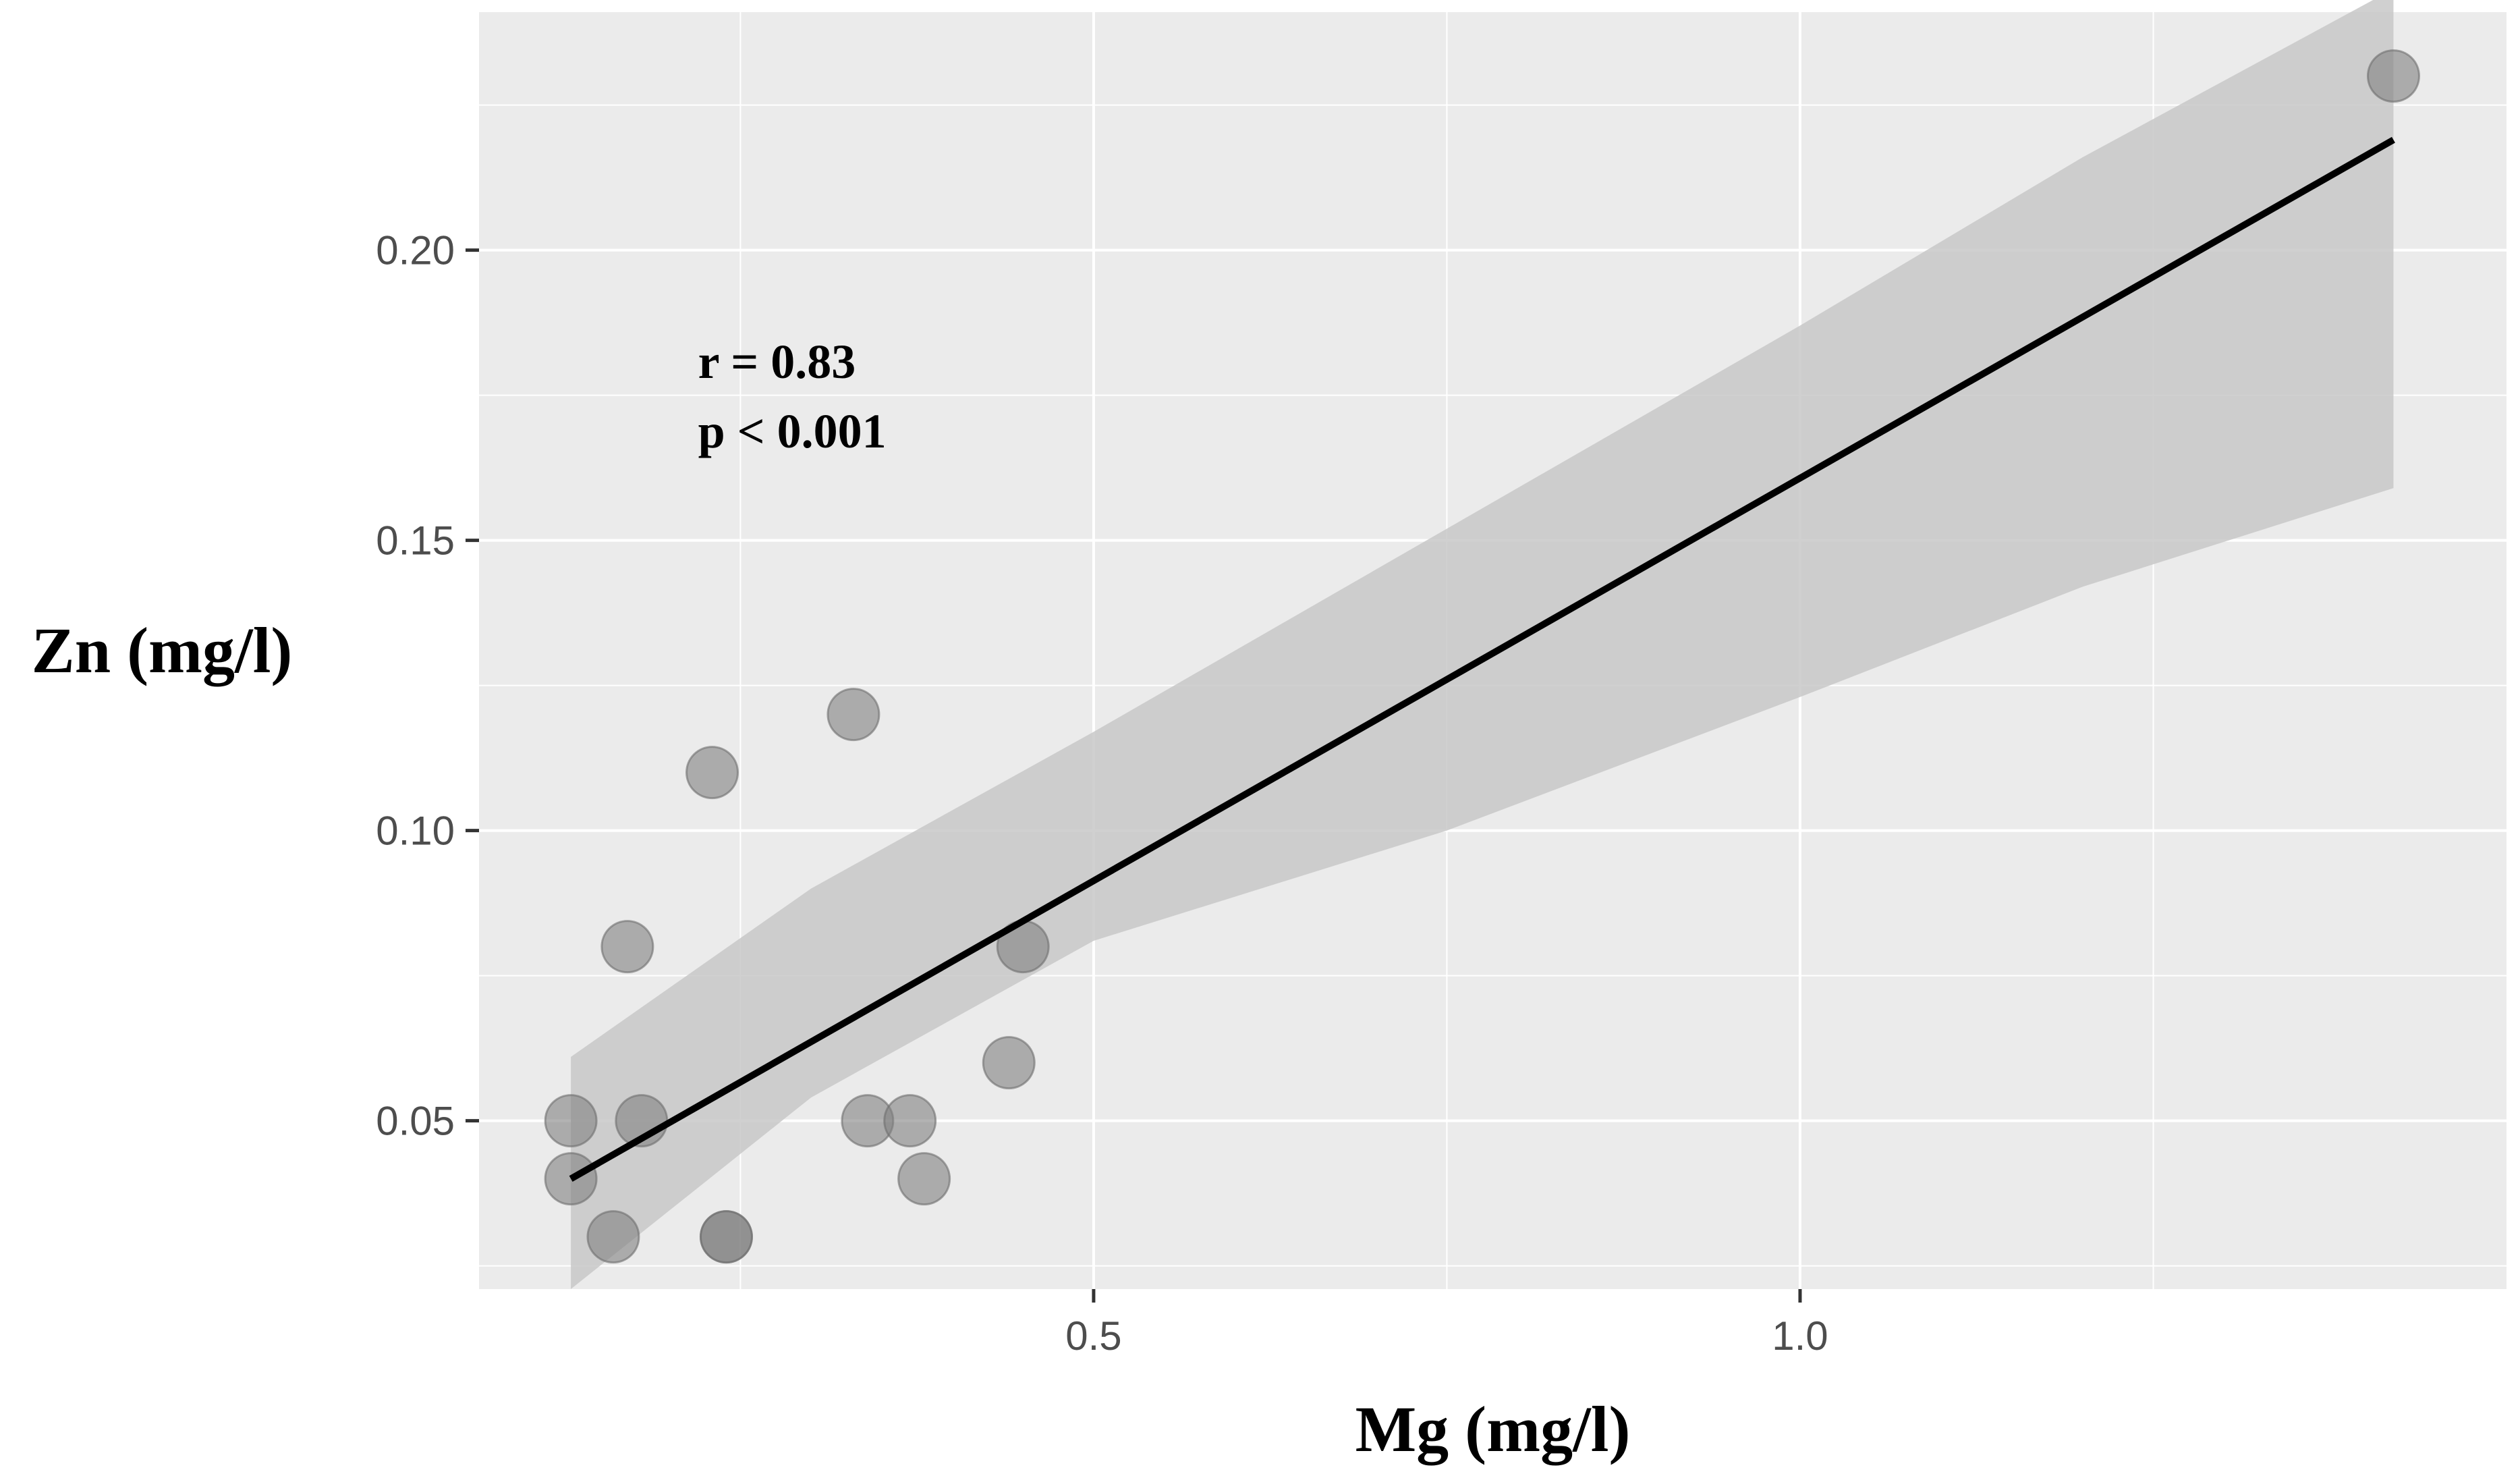  Describe the element at coordinates (1800, 1336) in the screenshot. I see `x-tick-label: 1.0` at that location.